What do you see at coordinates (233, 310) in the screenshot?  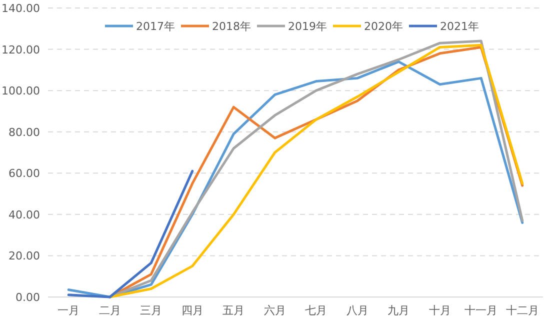 I see `x-tick-label: 五月` at bounding box center [233, 310].